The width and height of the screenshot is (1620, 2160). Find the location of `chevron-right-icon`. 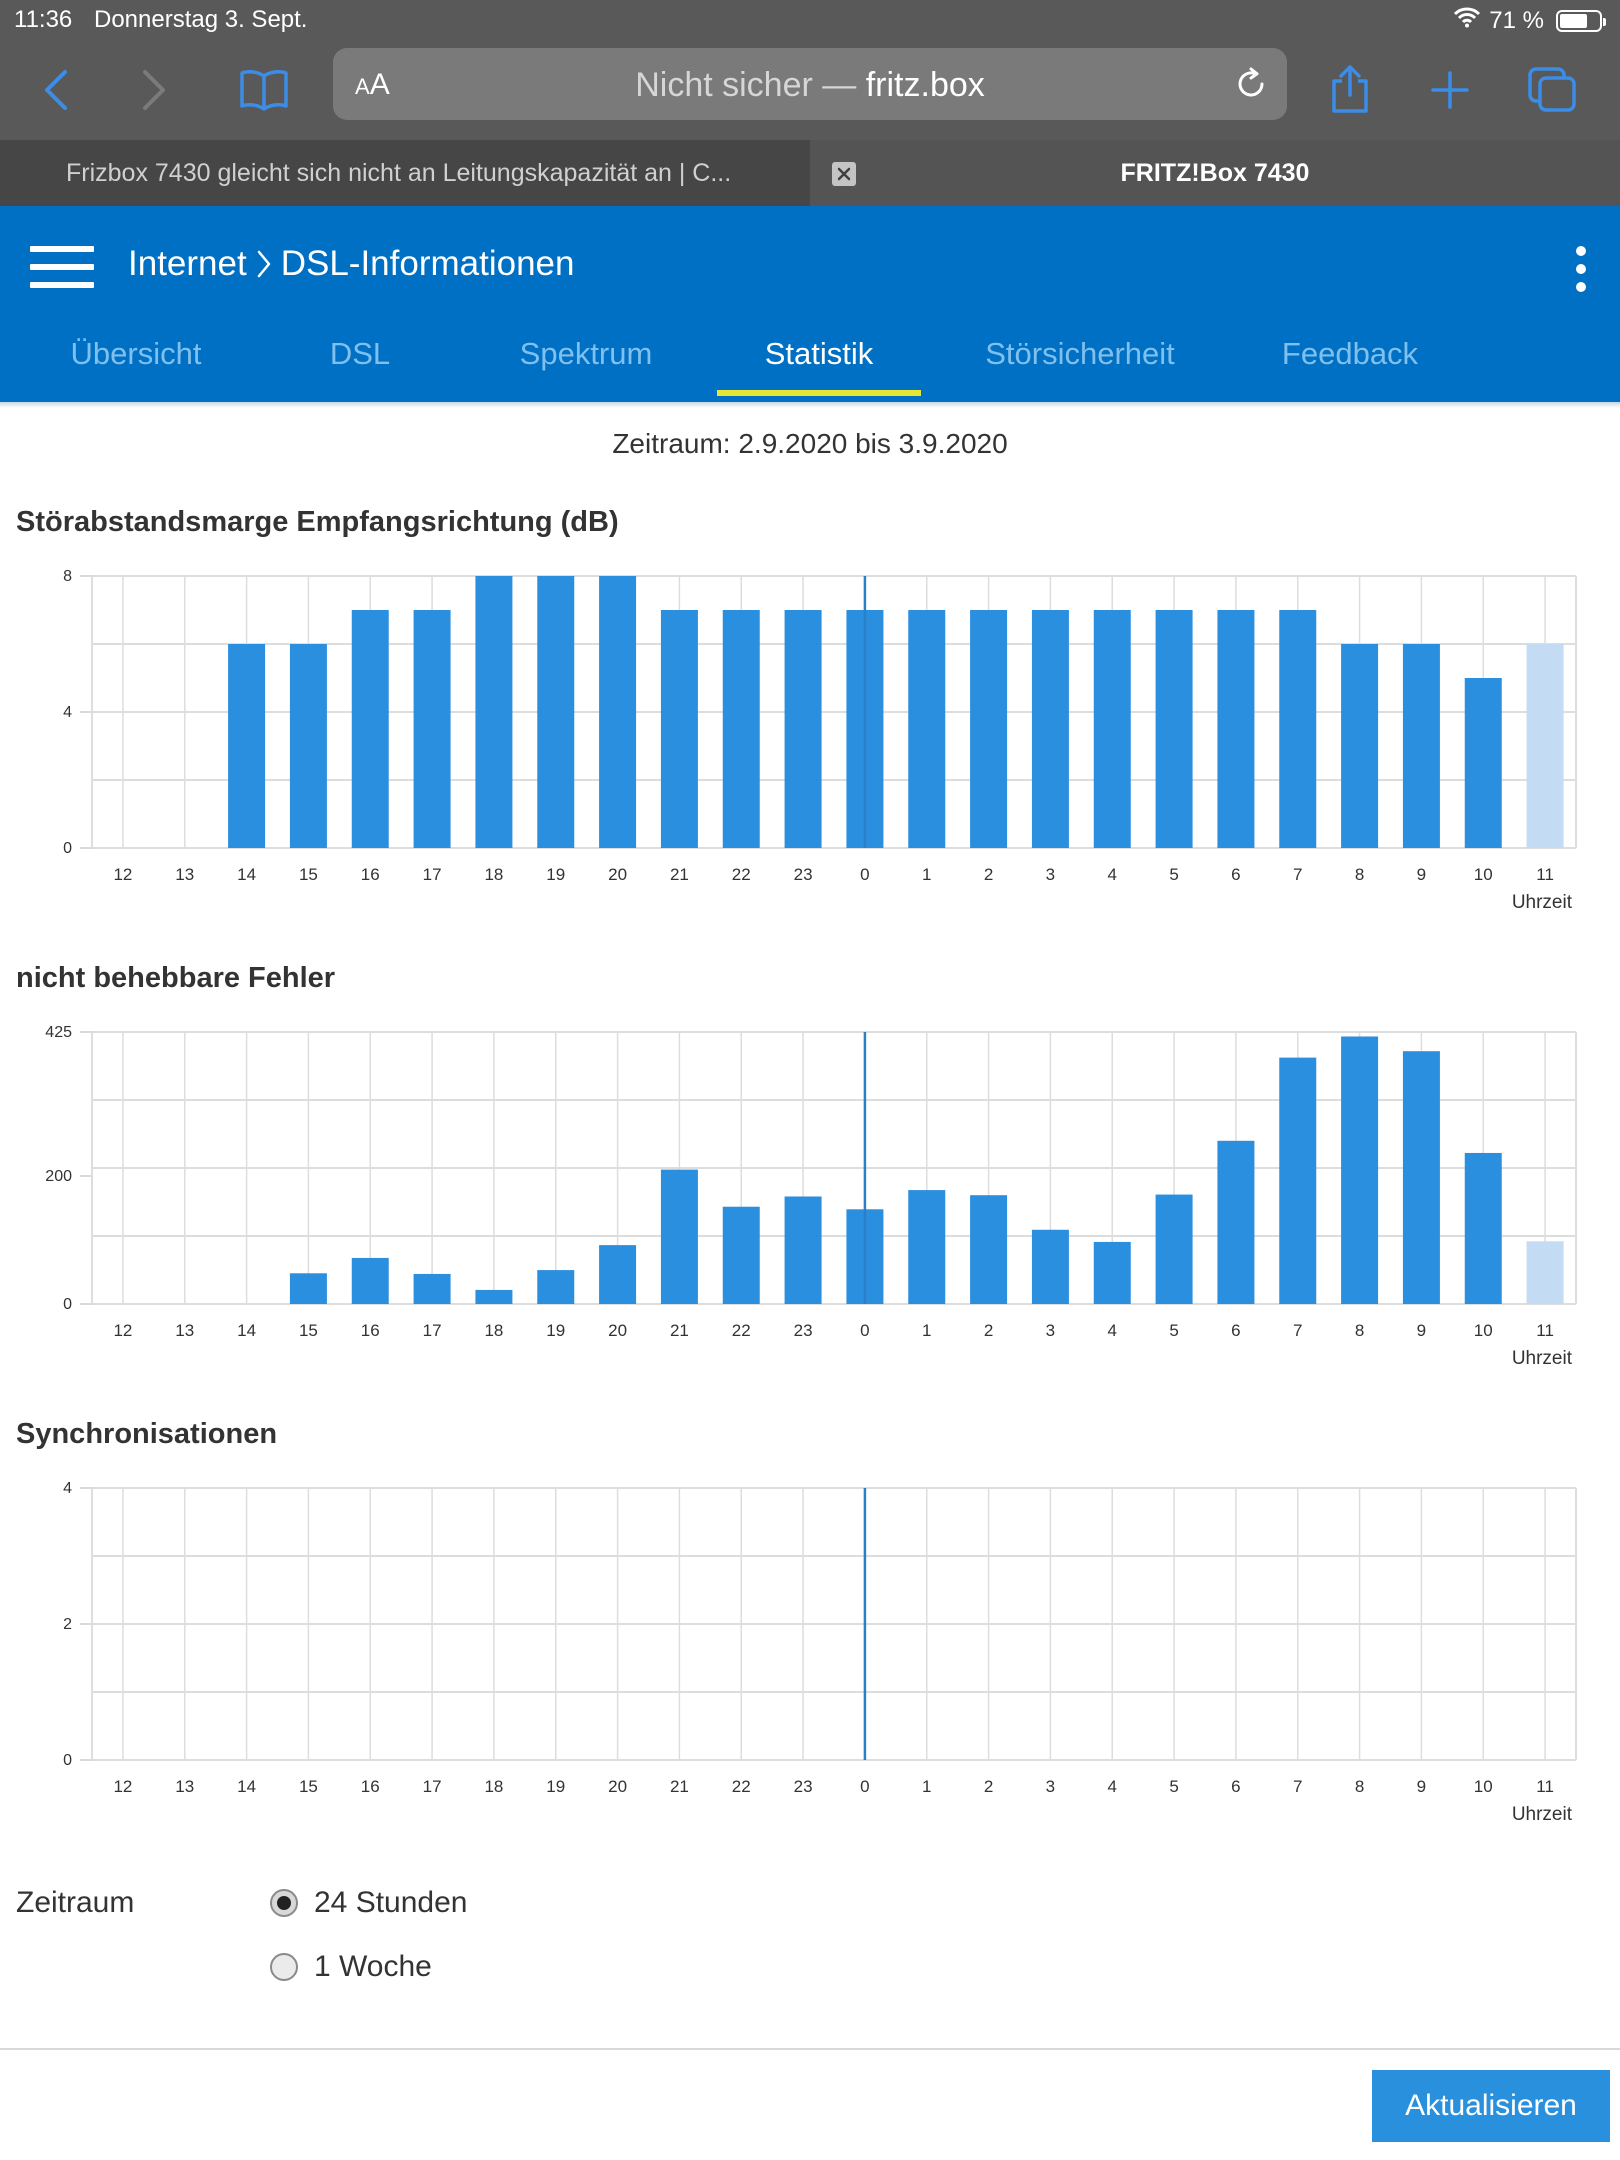

chevron-right-icon is located at coordinates (154, 90).